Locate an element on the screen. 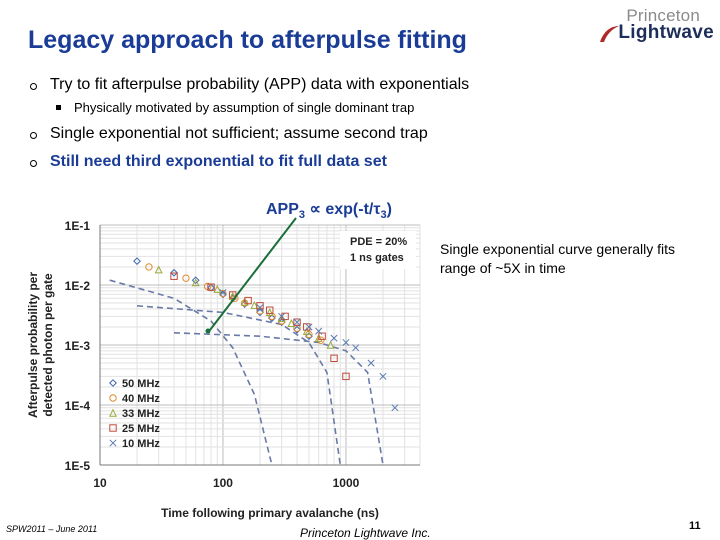 The width and height of the screenshot is (720, 540). x-axis-label: Time following primary avalanche (ns) is located at coordinates (270, 513).